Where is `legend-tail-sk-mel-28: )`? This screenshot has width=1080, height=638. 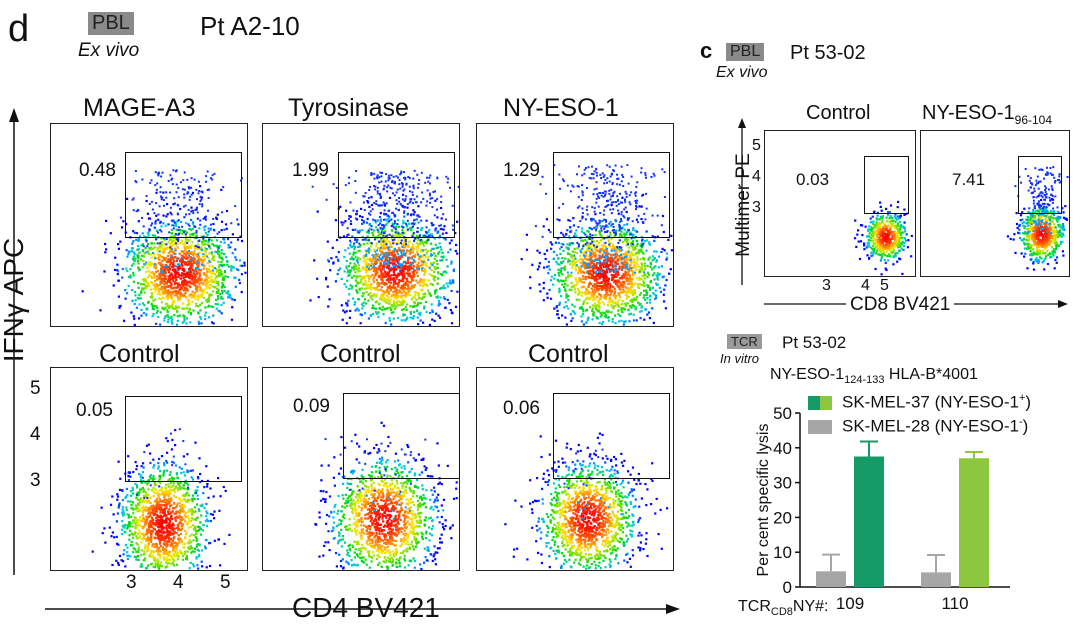 legend-tail-sk-mel-28: ) is located at coordinates (1025, 426).